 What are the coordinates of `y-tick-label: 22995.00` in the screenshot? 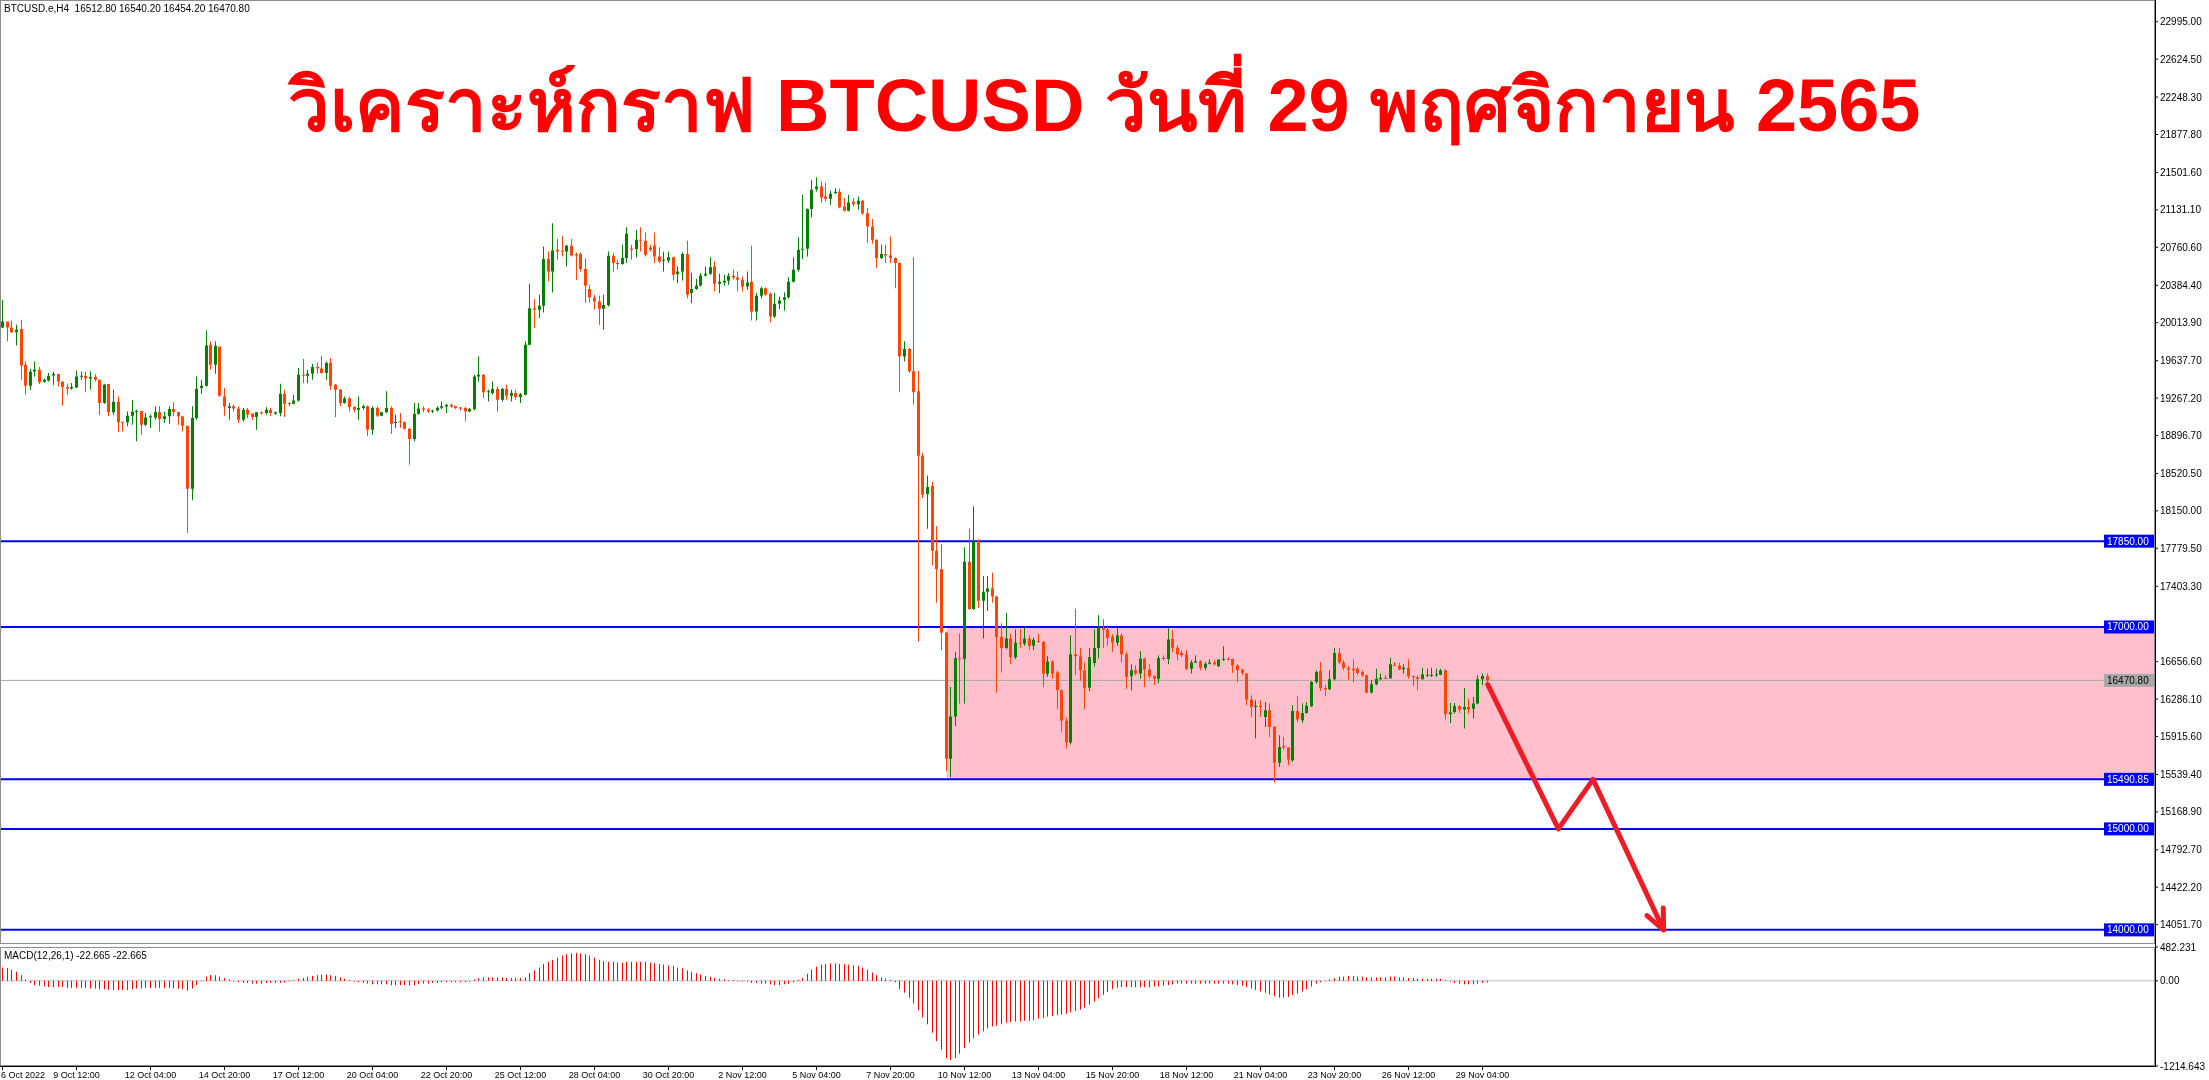 It's located at (2181, 22).